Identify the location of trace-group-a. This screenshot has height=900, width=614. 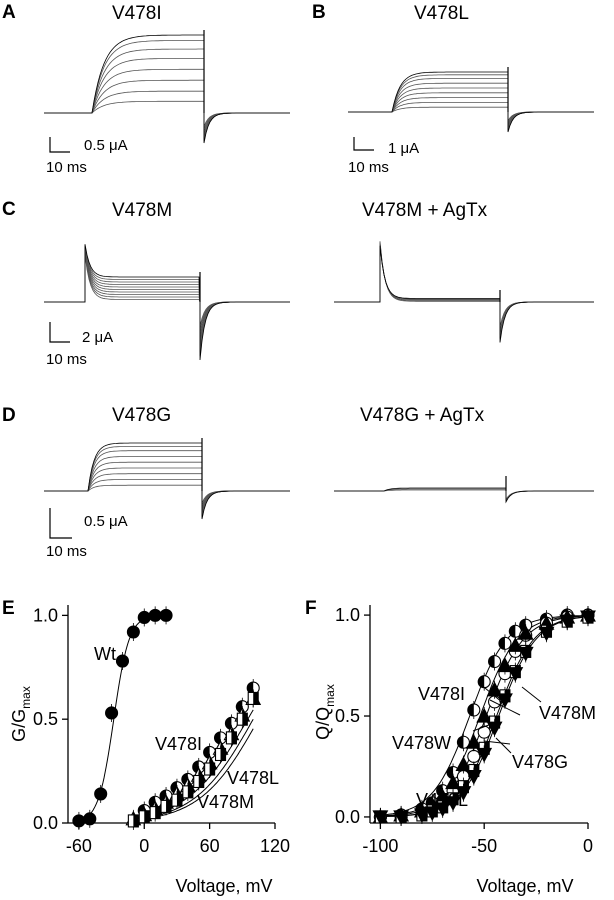
(167, 87).